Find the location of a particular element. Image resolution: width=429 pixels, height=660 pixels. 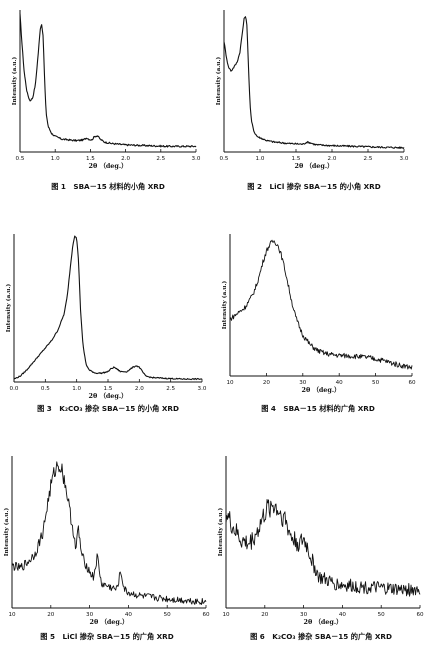

figure-2-caption: 图 2 LiCl 掺杂 SBA－15 的小角 XRD is located at coordinates (314, 186).